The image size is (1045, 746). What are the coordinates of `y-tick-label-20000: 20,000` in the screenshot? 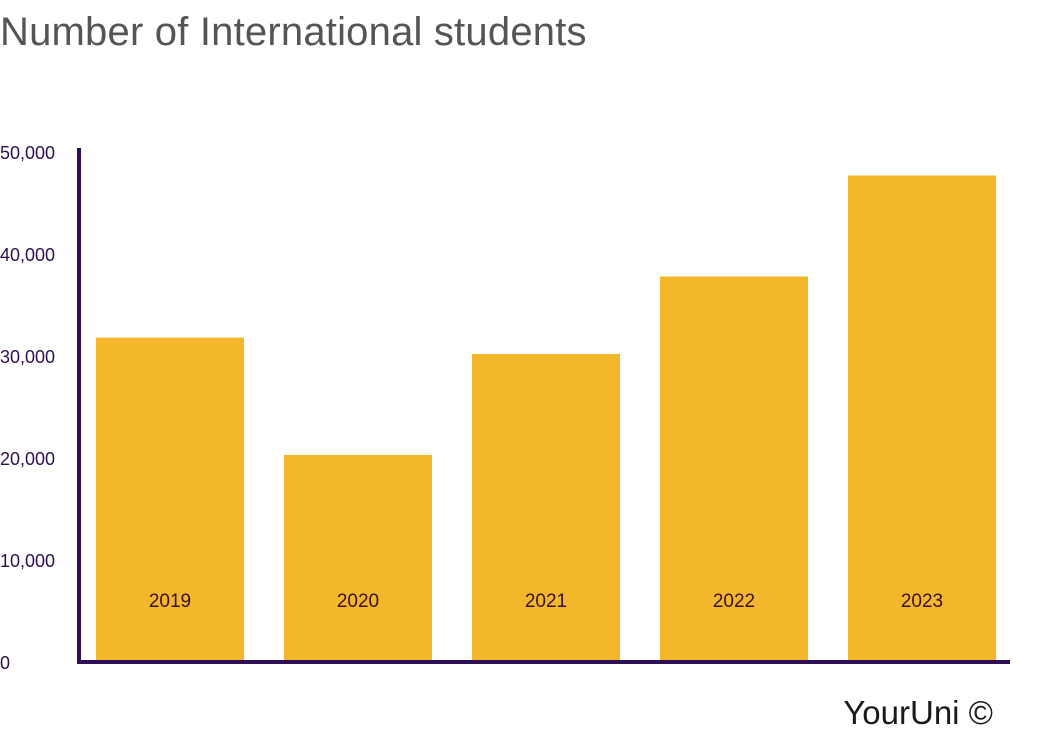 It's located at (27, 459).